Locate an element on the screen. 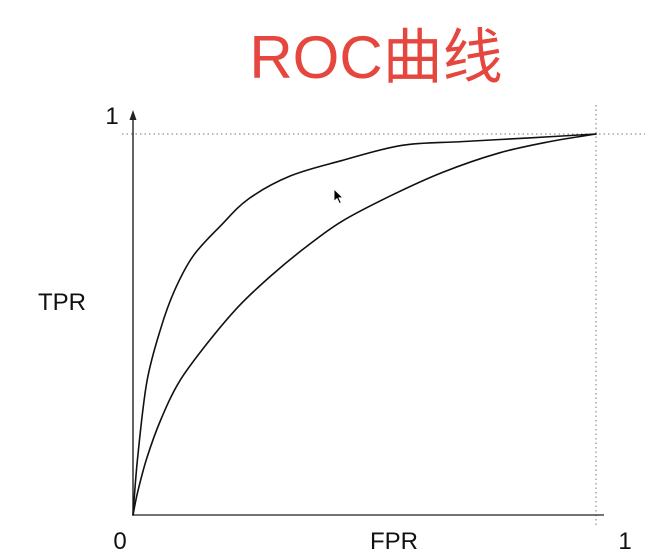  y-axis-arrow is located at coordinates (133, 115).